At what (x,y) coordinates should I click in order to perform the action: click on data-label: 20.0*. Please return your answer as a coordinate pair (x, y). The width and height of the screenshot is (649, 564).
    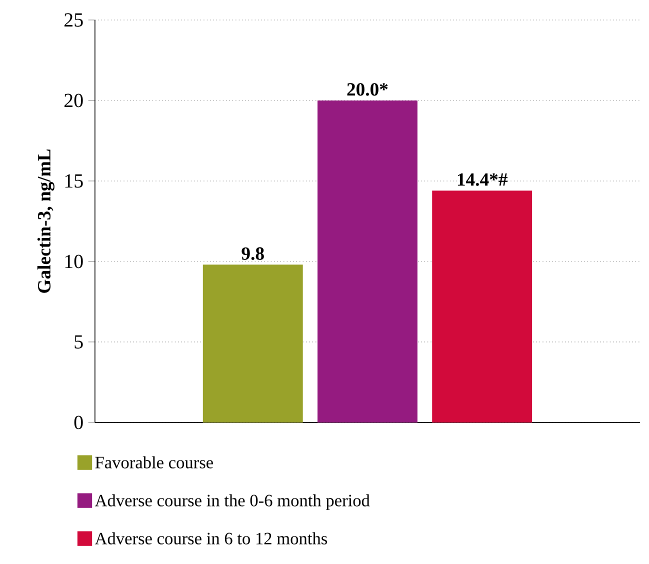
    Looking at the image, I should click on (367, 89).